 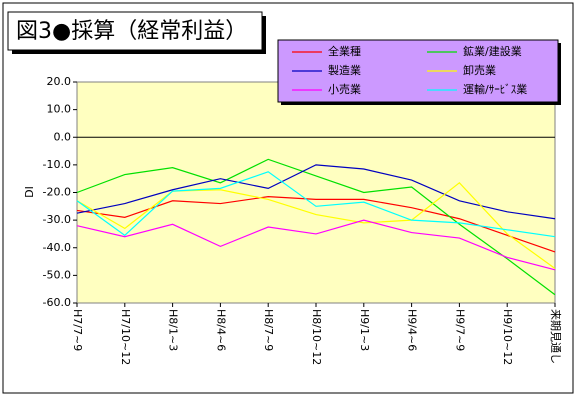 What do you see at coordinates (57, 164) in the screenshot?
I see `y-tick-label: -10.0` at bounding box center [57, 164].